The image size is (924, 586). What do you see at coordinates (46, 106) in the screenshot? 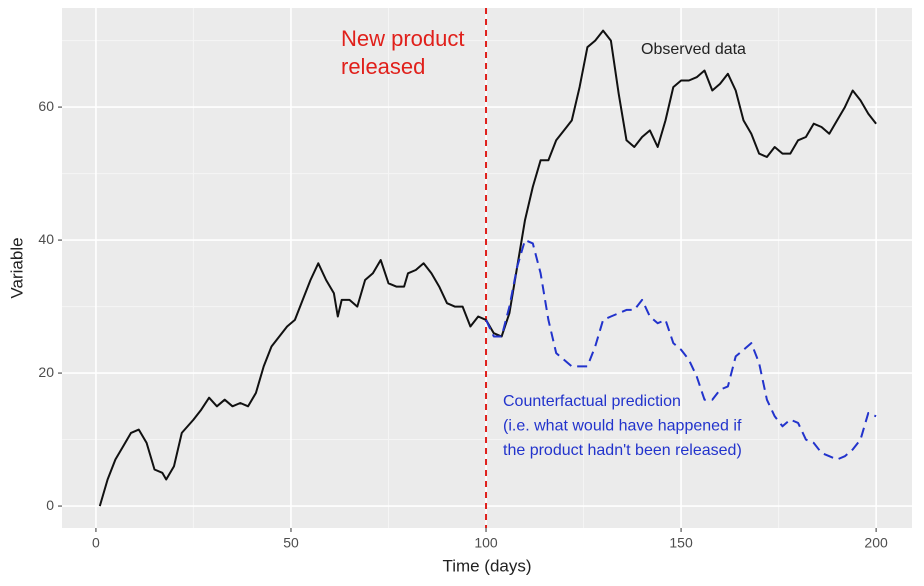
I see `y-tick-label: 60` at bounding box center [46, 106].